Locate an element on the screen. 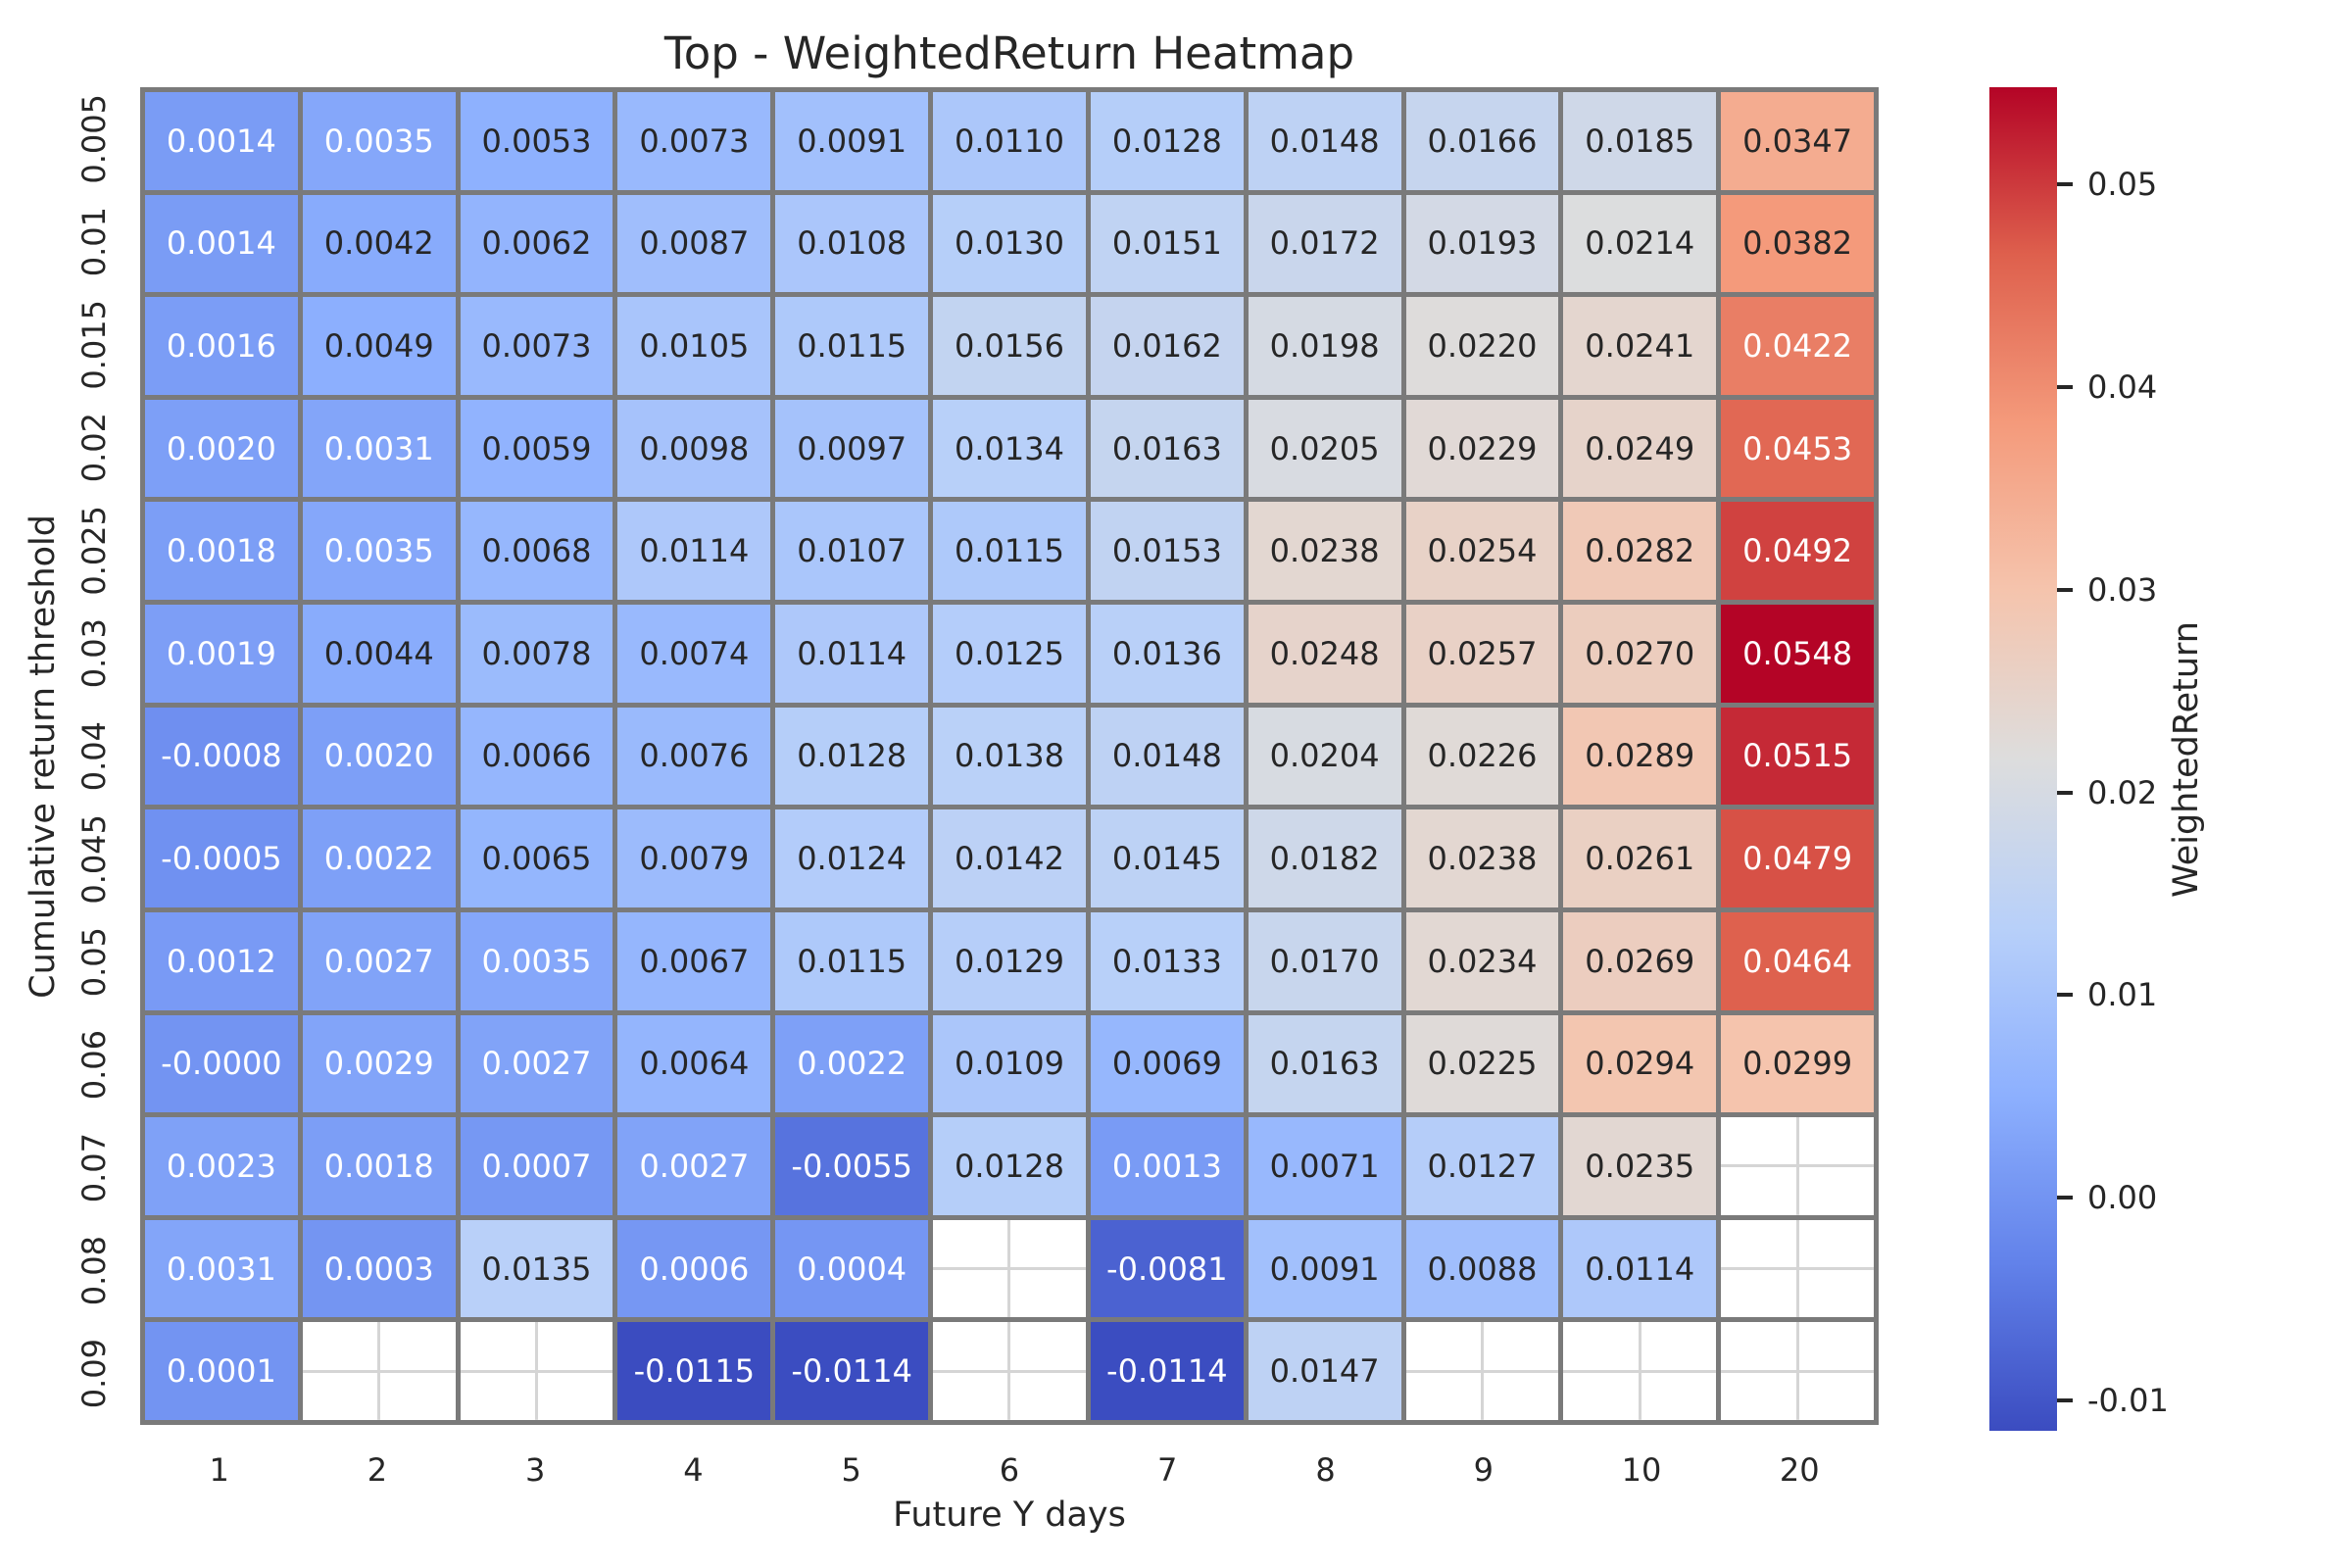 This screenshot has width=2352, height=1568. heatmap-cell: 0.0166 is located at coordinates (1482, 141).